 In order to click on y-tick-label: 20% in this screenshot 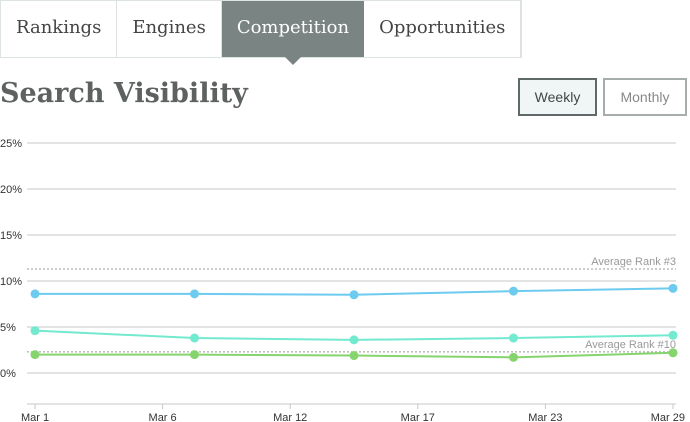, I will do `click(11, 190)`.